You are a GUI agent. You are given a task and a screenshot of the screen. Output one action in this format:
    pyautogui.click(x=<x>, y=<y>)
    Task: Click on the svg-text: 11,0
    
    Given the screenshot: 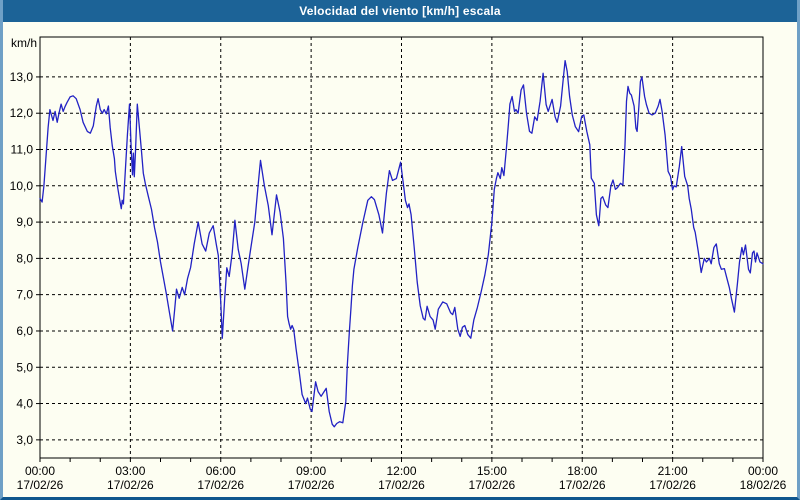 What is the action you would take?
    pyautogui.click(x=22, y=150)
    